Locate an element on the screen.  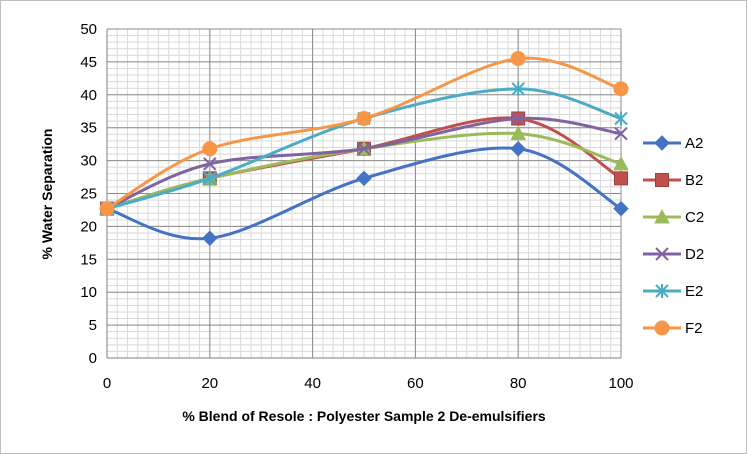
legend-item-f2: F2 is located at coordinates (673, 328).